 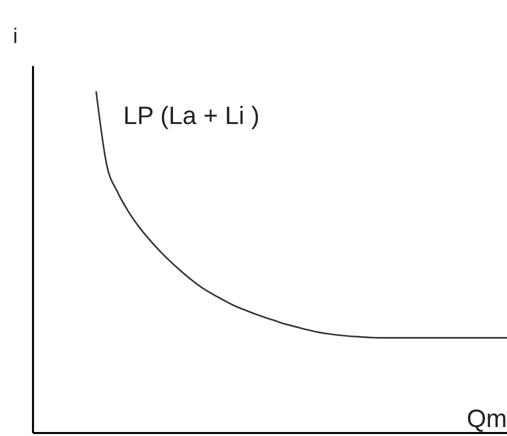 What do you see at coordinates (15, 36) in the screenshot?
I see `y-axis-title: i` at bounding box center [15, 36].